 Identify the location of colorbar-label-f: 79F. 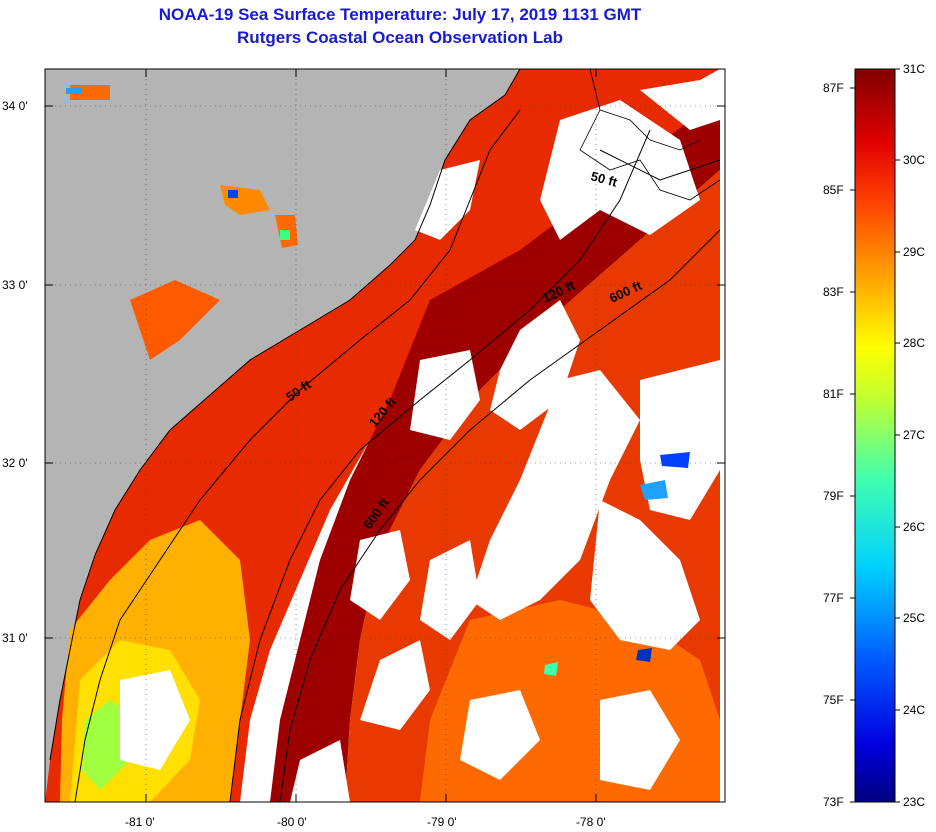
(833, 496).